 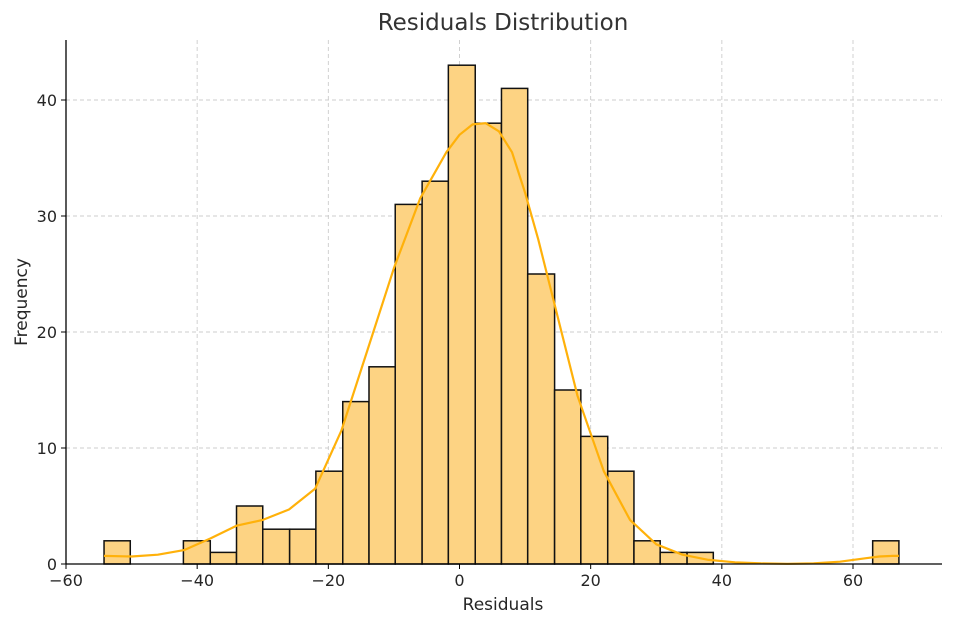 What do you see at coordinates (47, 216) in the screenshot?
I see `y-tick-label: 30` at bounding box center [47, 216].